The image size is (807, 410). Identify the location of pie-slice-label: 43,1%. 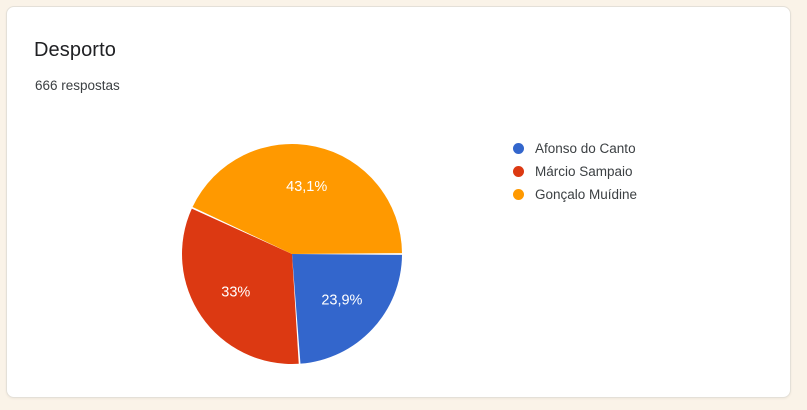
(306, 187).